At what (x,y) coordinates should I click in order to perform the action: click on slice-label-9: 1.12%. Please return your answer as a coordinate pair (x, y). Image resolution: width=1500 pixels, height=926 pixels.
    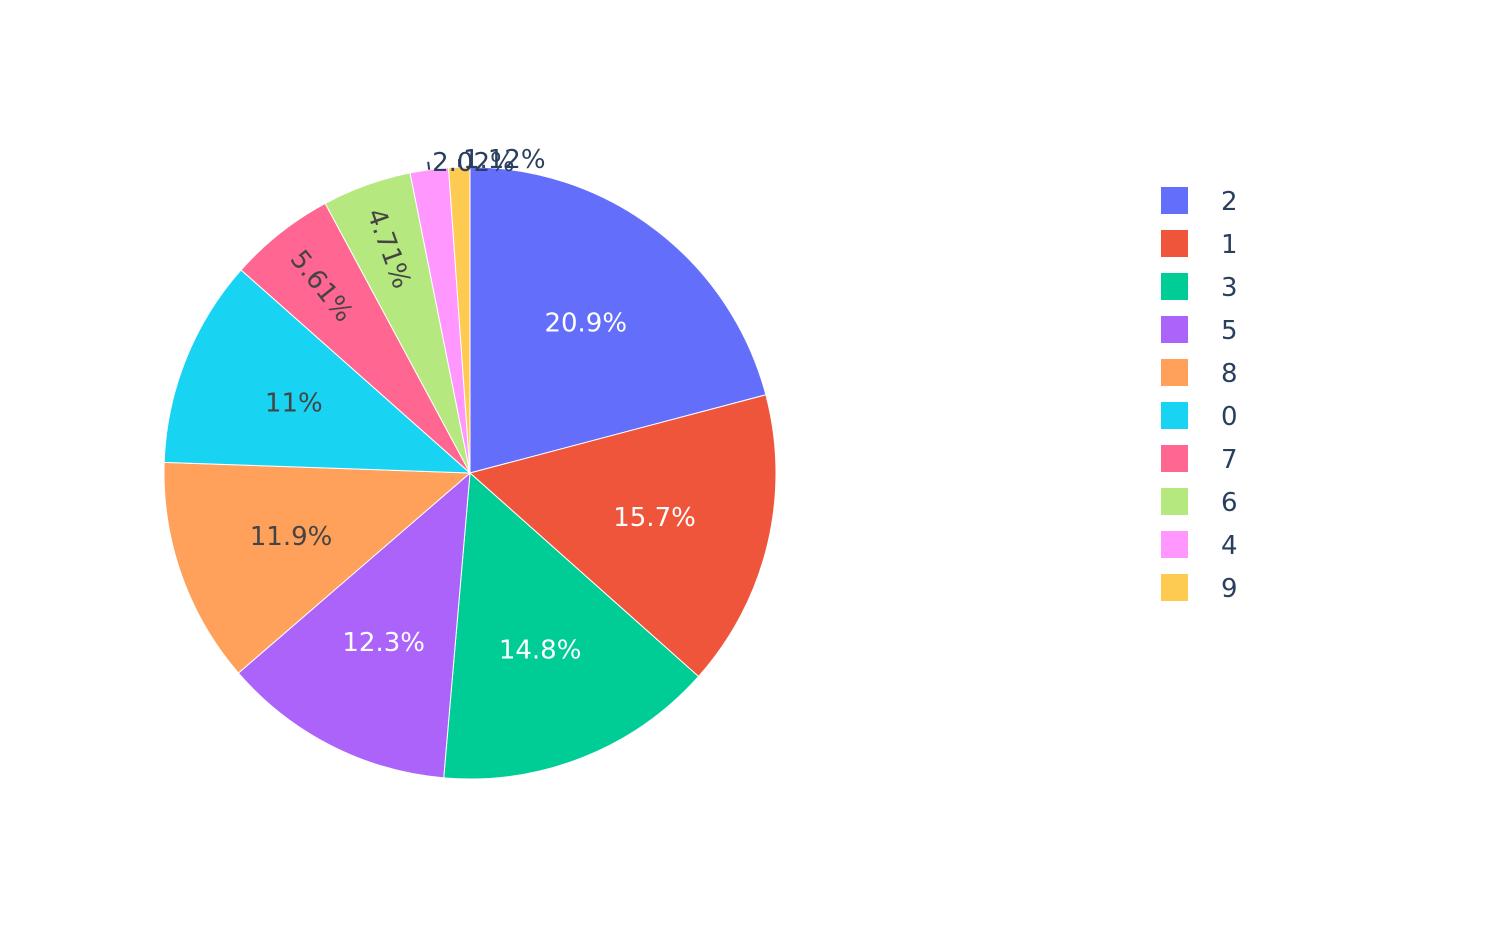
    Looking at the image, I should click on (504, 160).